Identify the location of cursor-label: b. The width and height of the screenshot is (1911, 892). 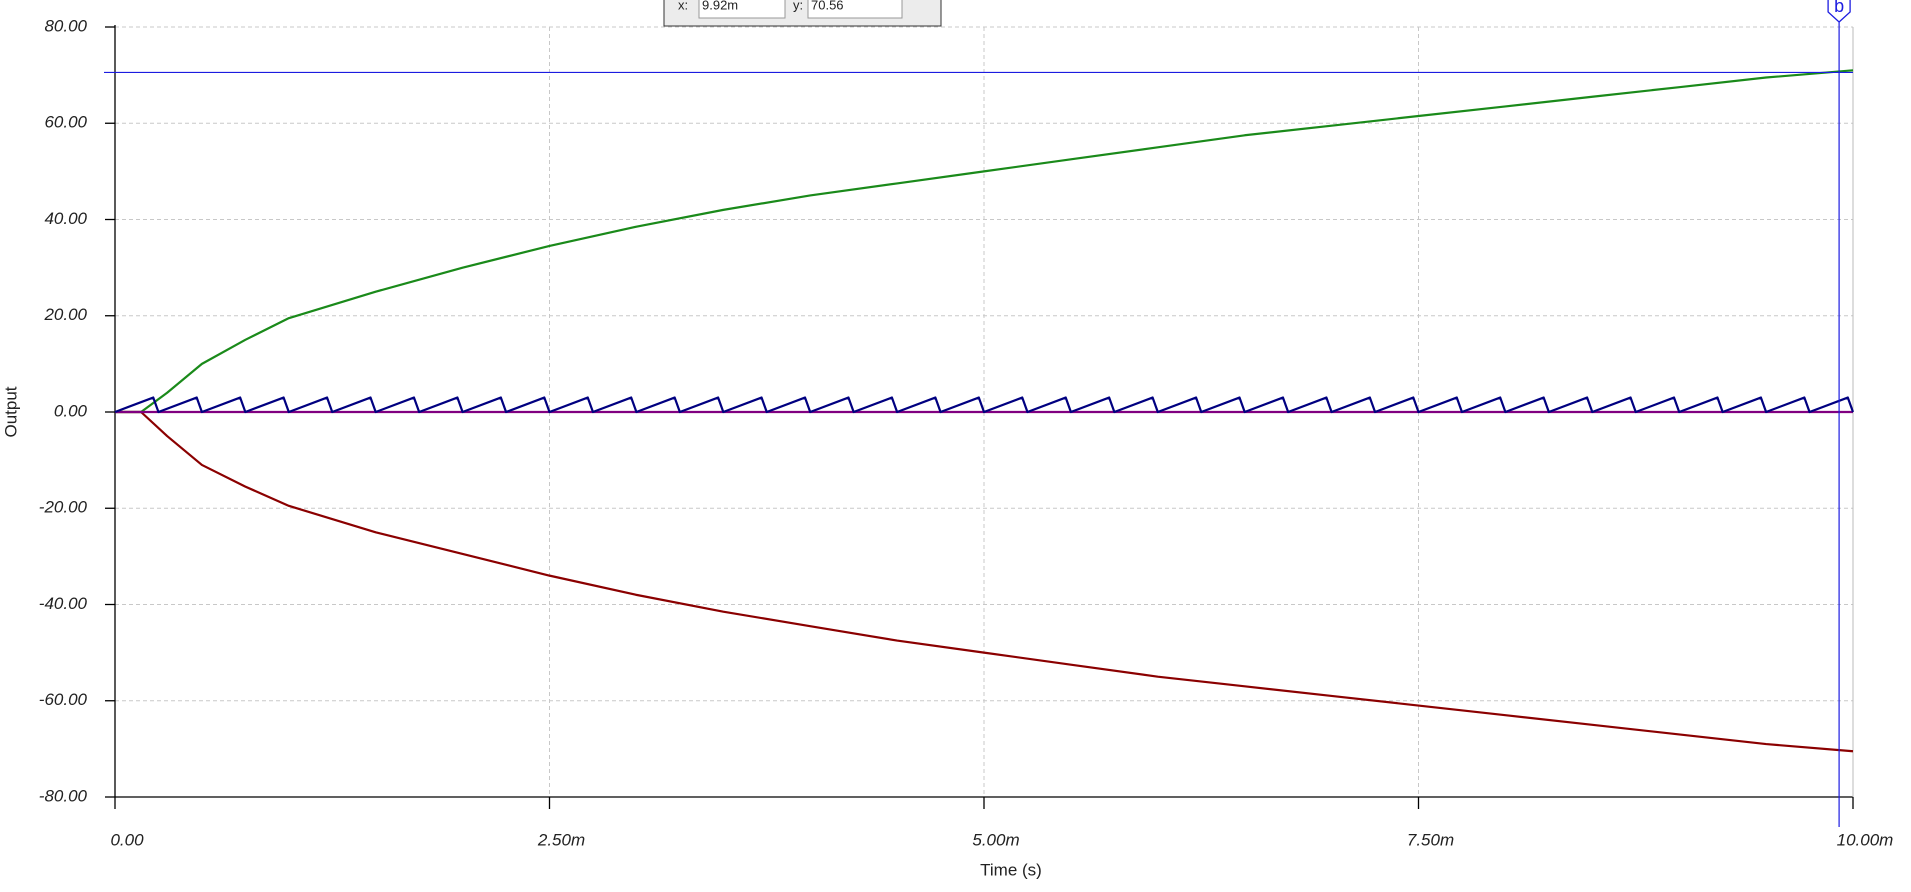
(1839, 8).